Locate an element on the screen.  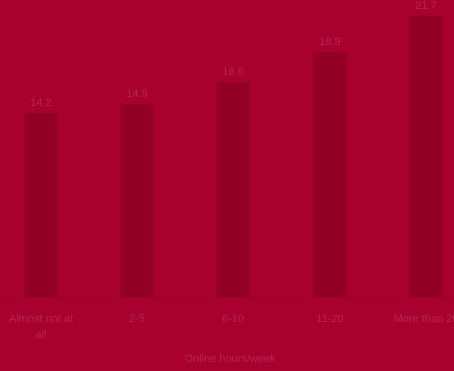
bar-value-label-5: 21.7 is located at coordinates (425, 6).